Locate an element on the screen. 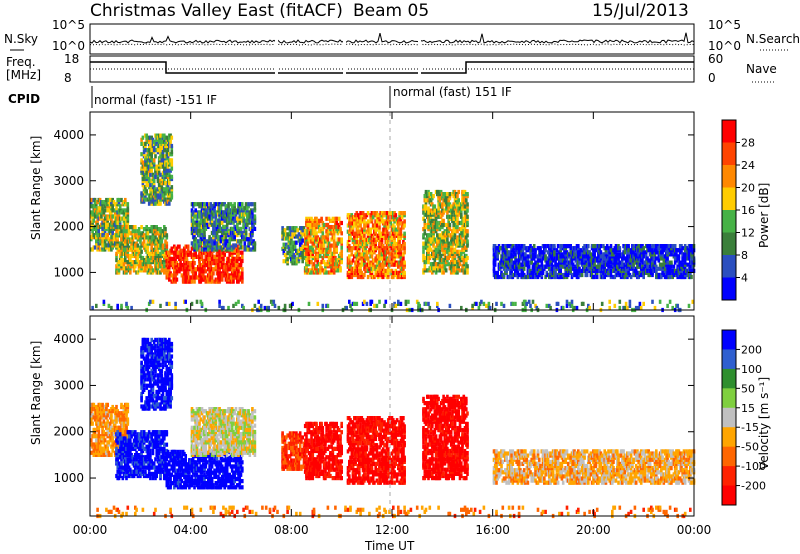 Image resolution: width=800 pixels, height=554 pixels. station-title: Christmas Valley East (fitACF) is located at coordinates (216, 11).